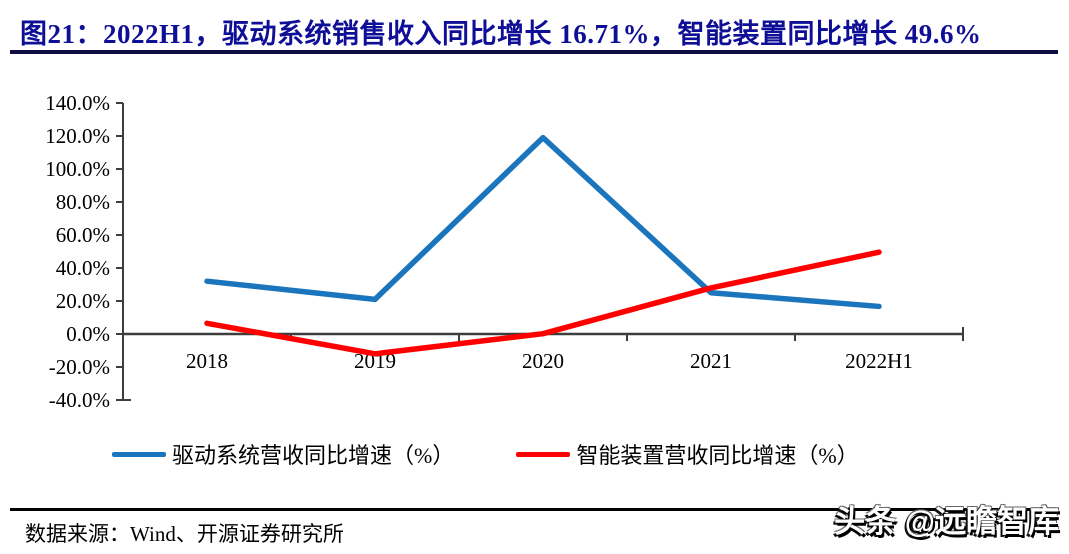 The image size is (1069, 554). What do you see at coordinates (77, 136) in the screenshot?
I see `y-tick-label: 120.0%` at bounding box center [77, 136].